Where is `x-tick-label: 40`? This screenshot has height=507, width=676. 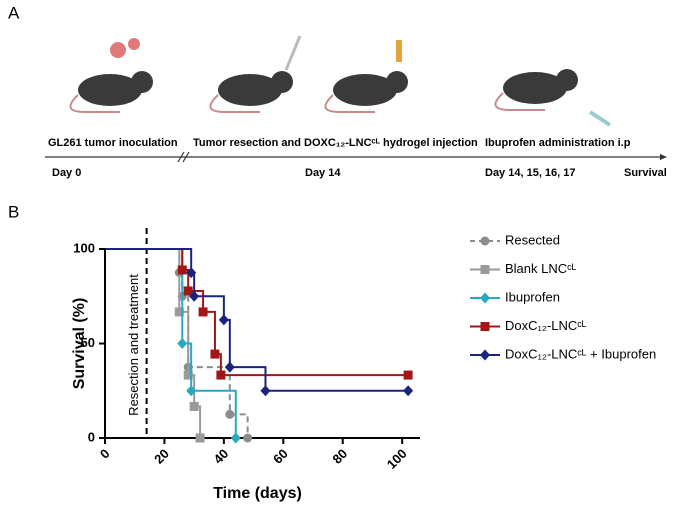
x-tick-label: 40 is located at coordinates (221, 456).